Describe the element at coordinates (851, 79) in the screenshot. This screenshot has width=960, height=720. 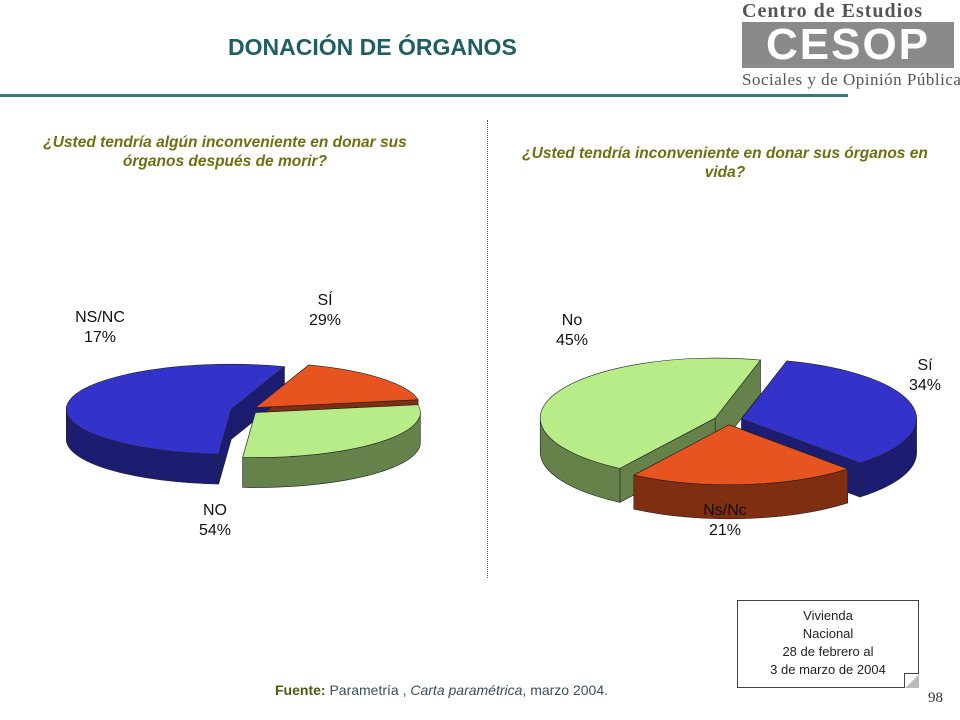
I see `logo-bottom-text: Sociales y de Opinión Pública` at that location.